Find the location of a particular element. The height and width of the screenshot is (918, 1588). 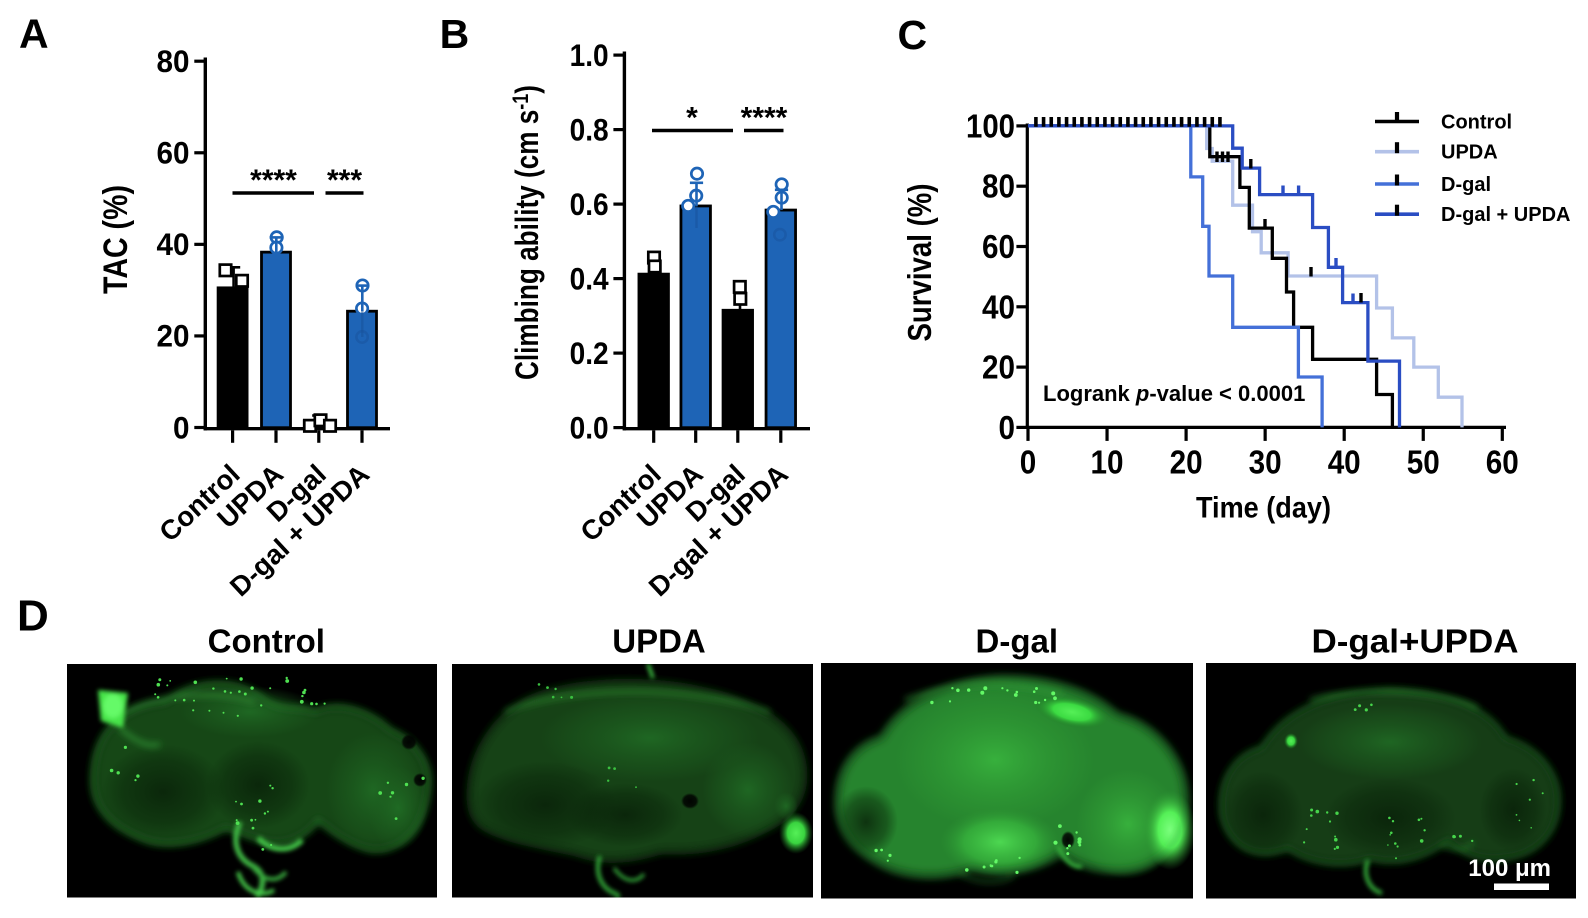

svg-text: 100 μm is located at coordinates (1509, 868).